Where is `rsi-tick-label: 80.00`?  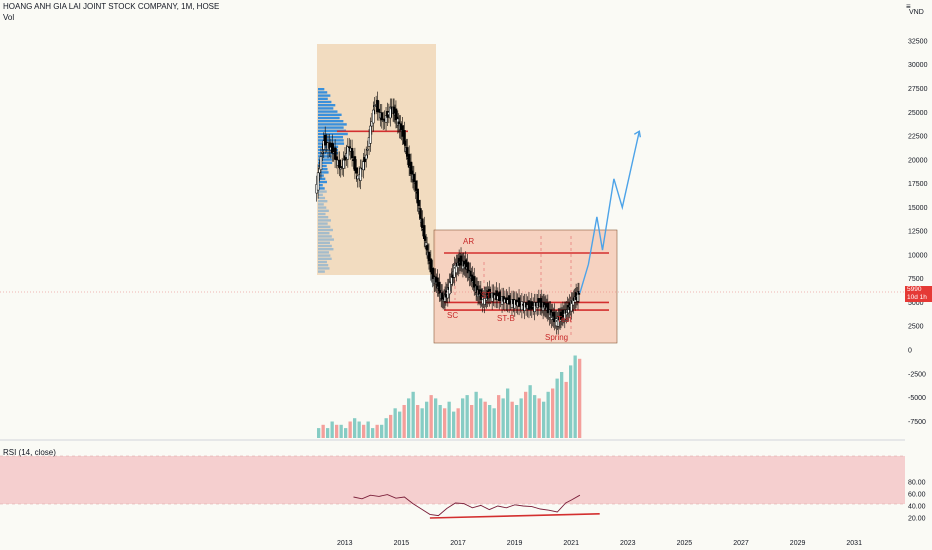
rsi-tick-label: 80.00 is located at coordinates (917, 483).